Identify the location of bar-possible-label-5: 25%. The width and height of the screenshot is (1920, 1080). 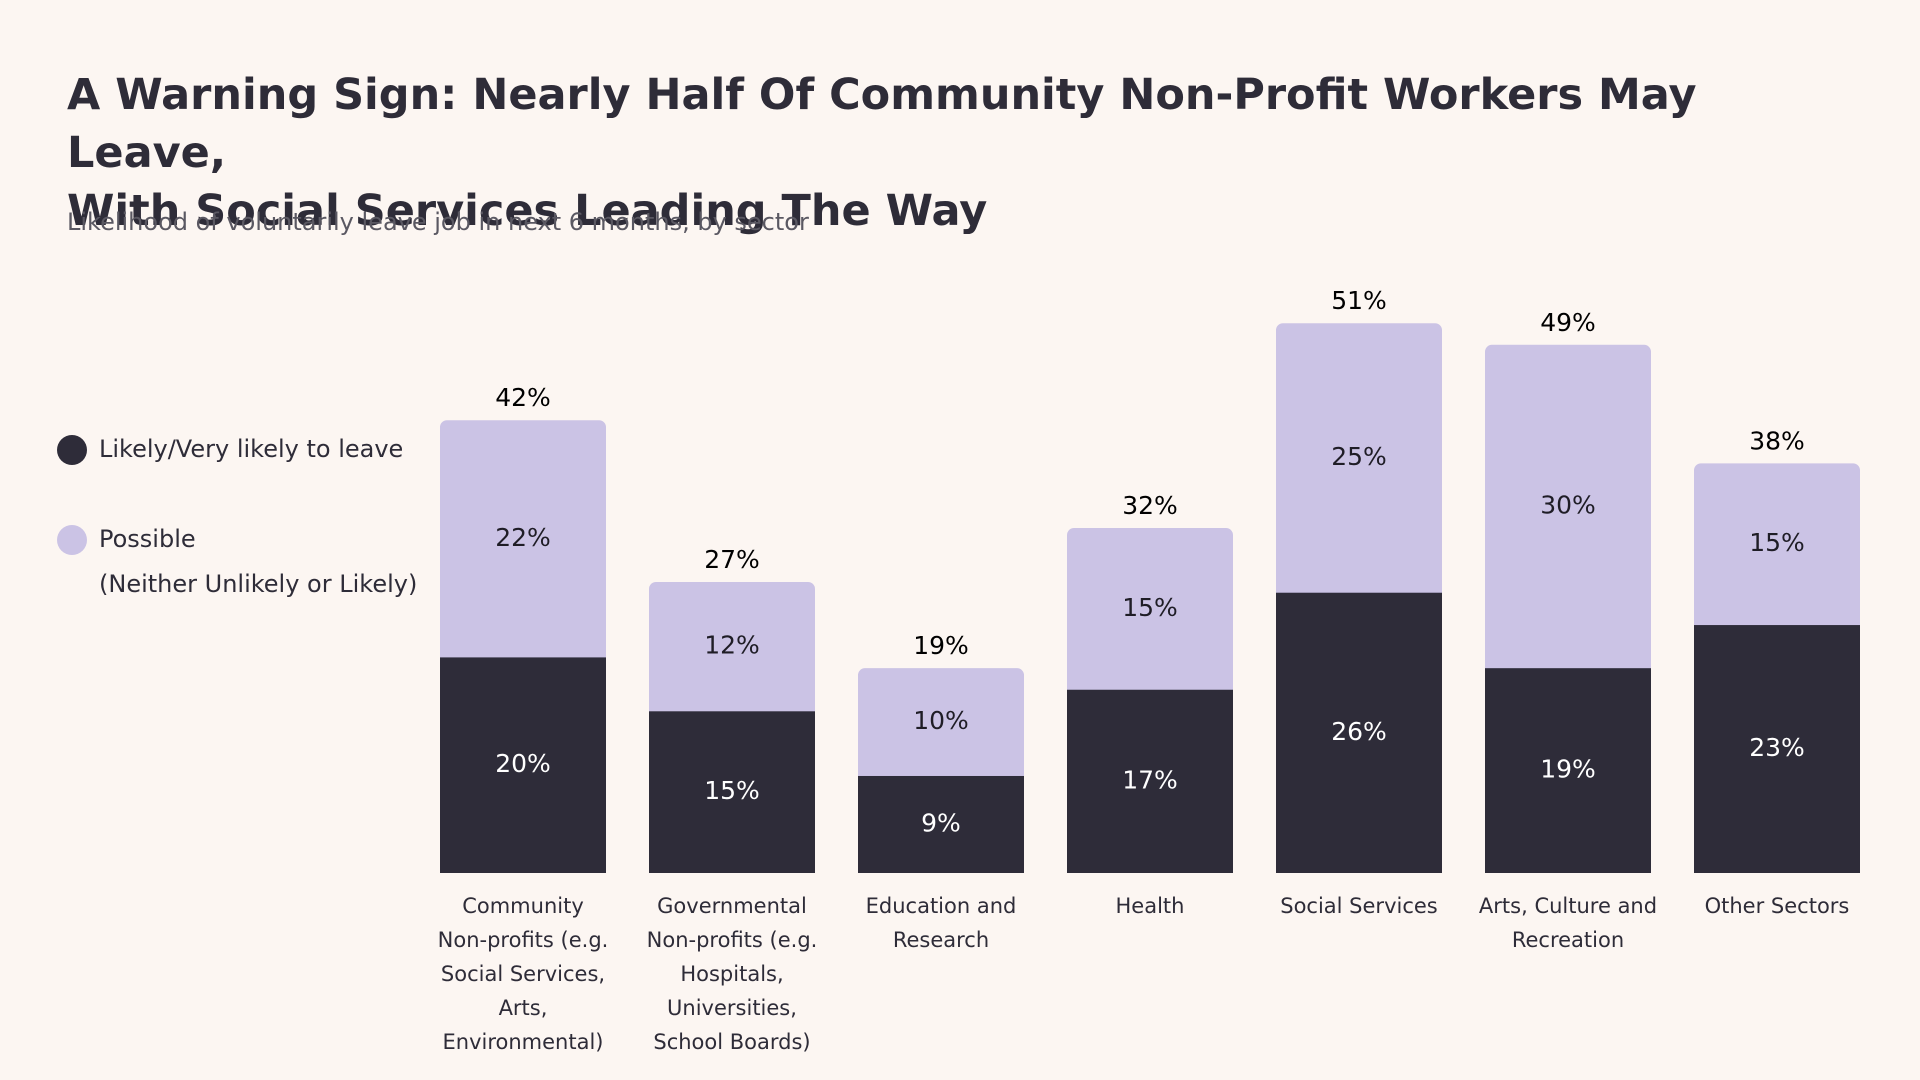
(1359, 456).